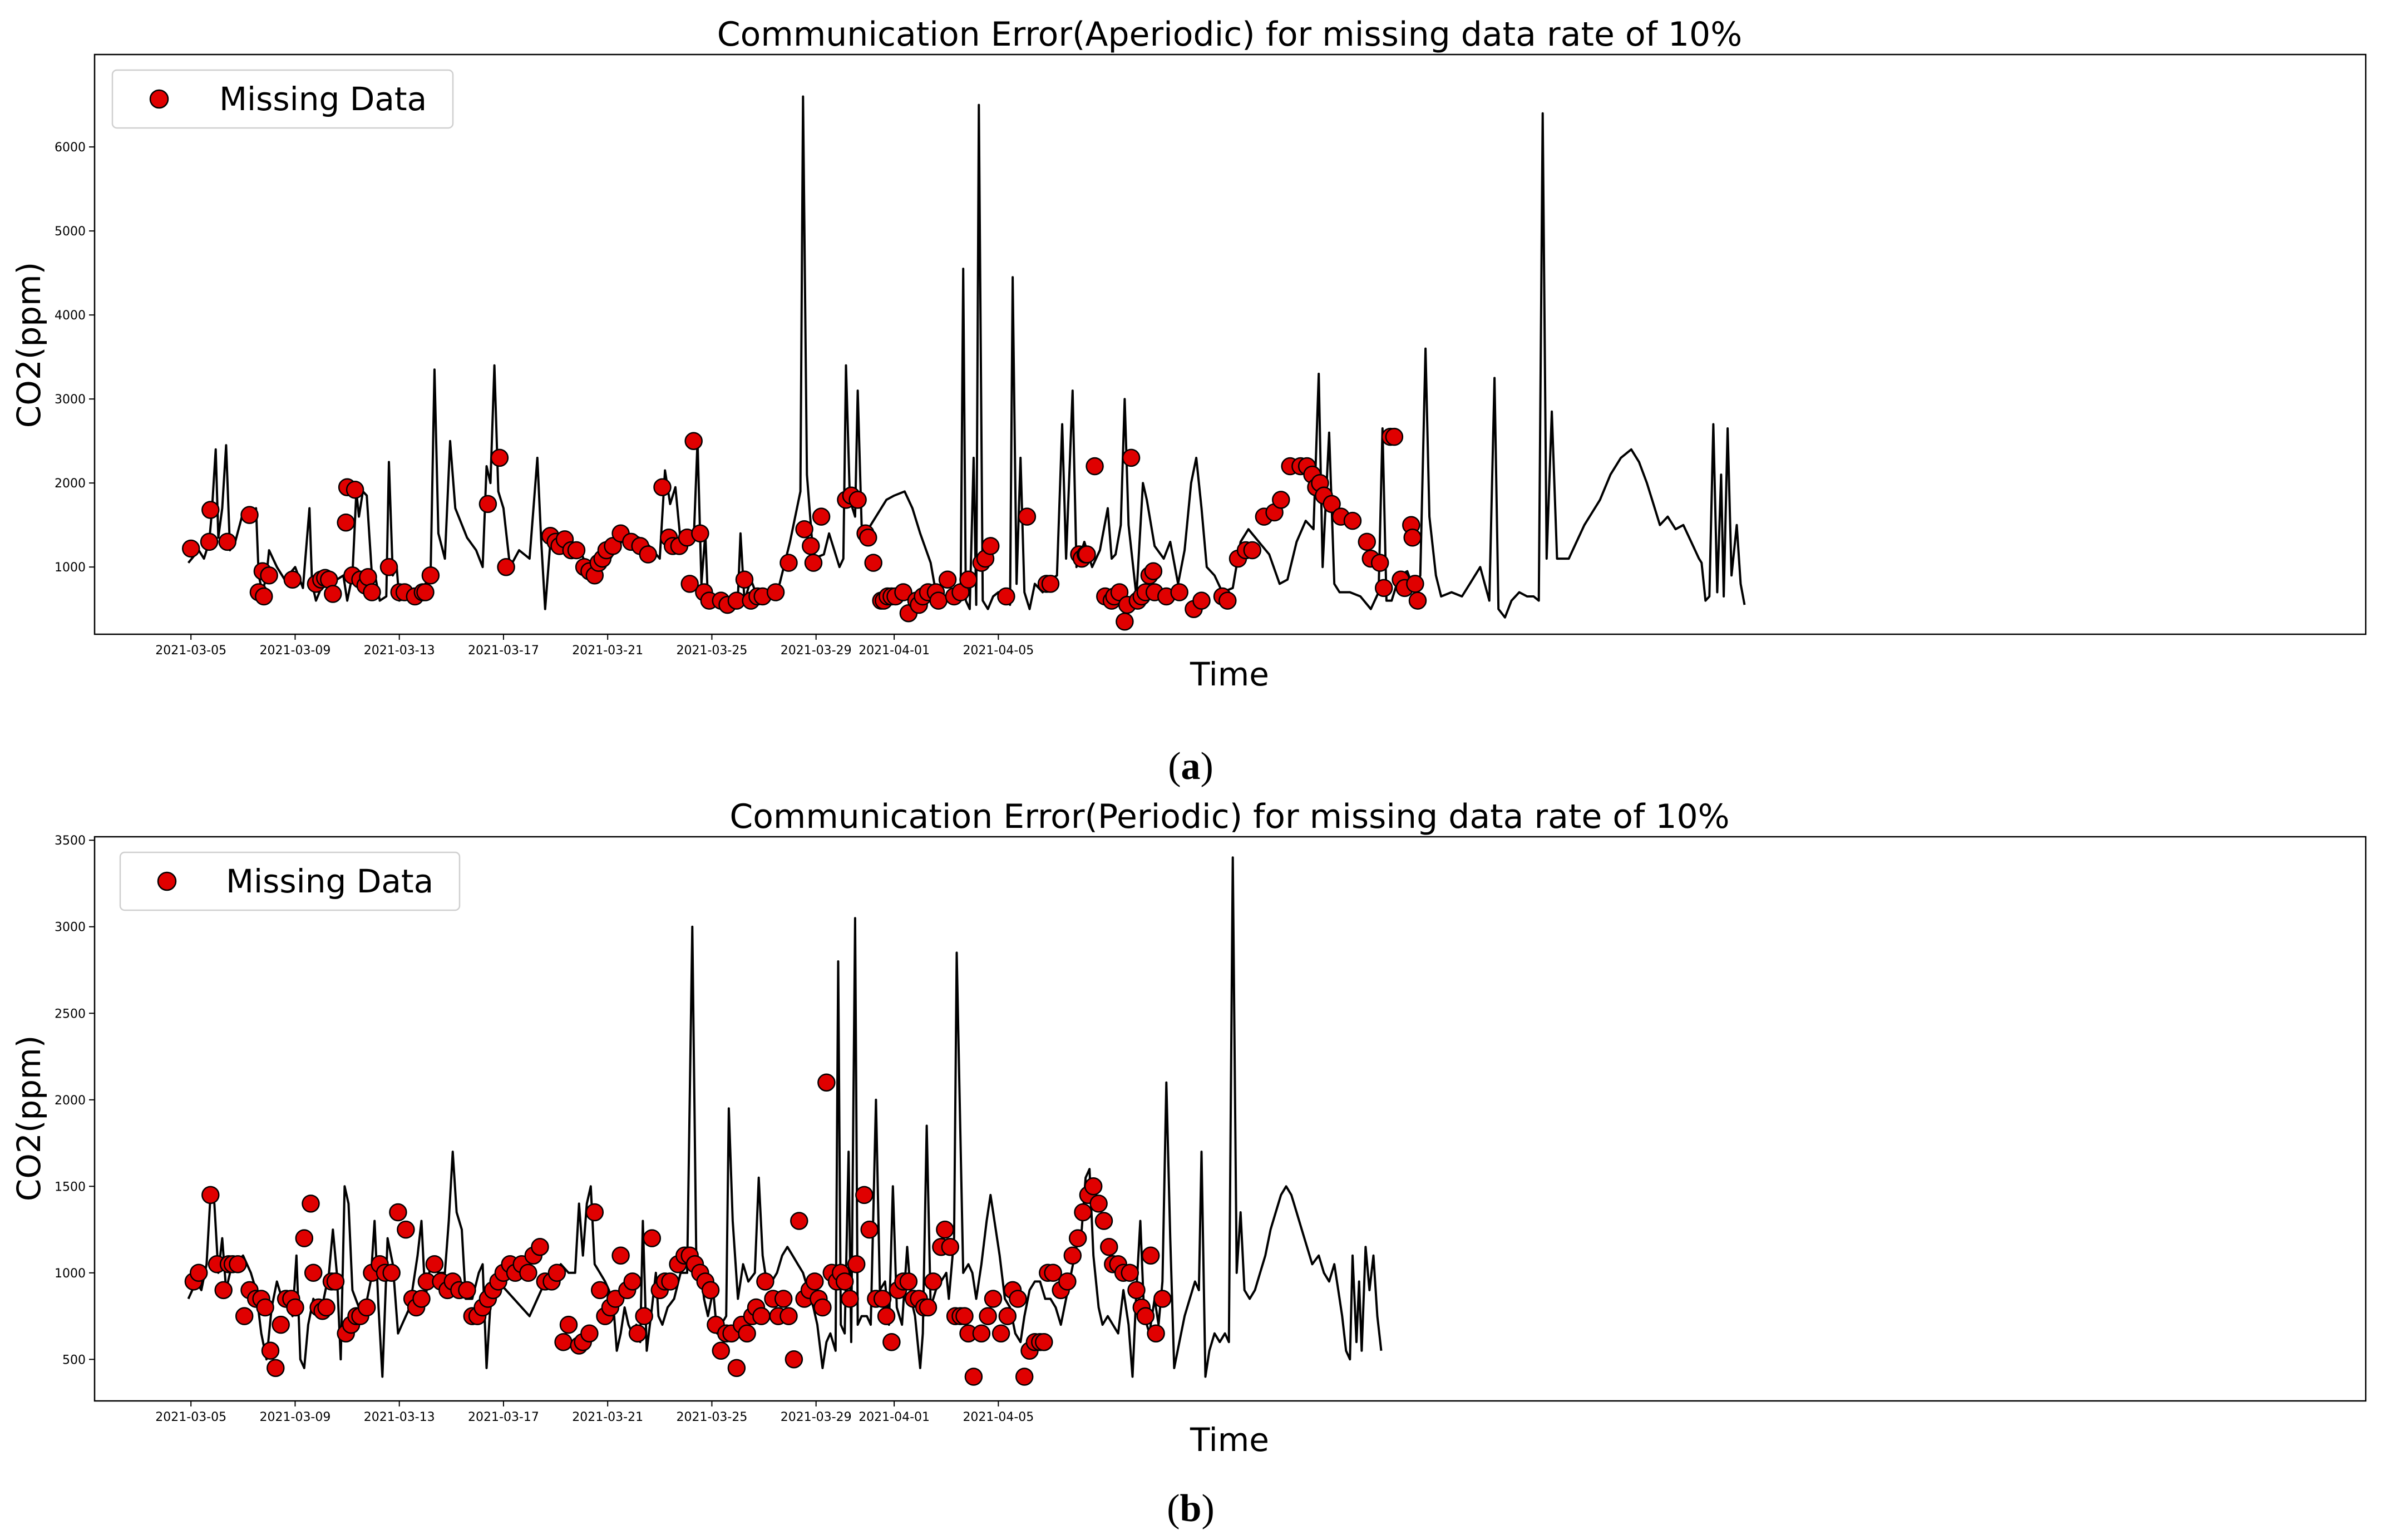  I want to click on y-tick-label: 1500, so click(70, 1187).